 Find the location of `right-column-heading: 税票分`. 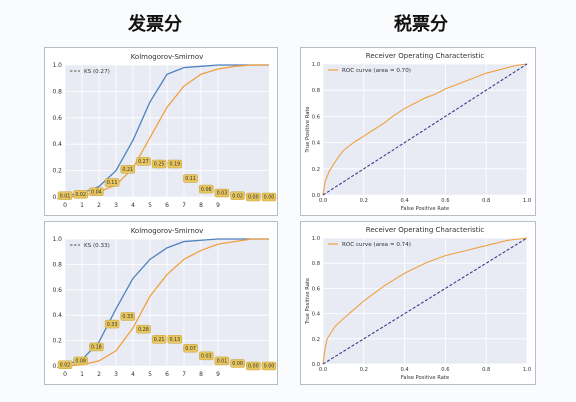

right-column-heading: 税票分 is located at coordinates (421, 24).